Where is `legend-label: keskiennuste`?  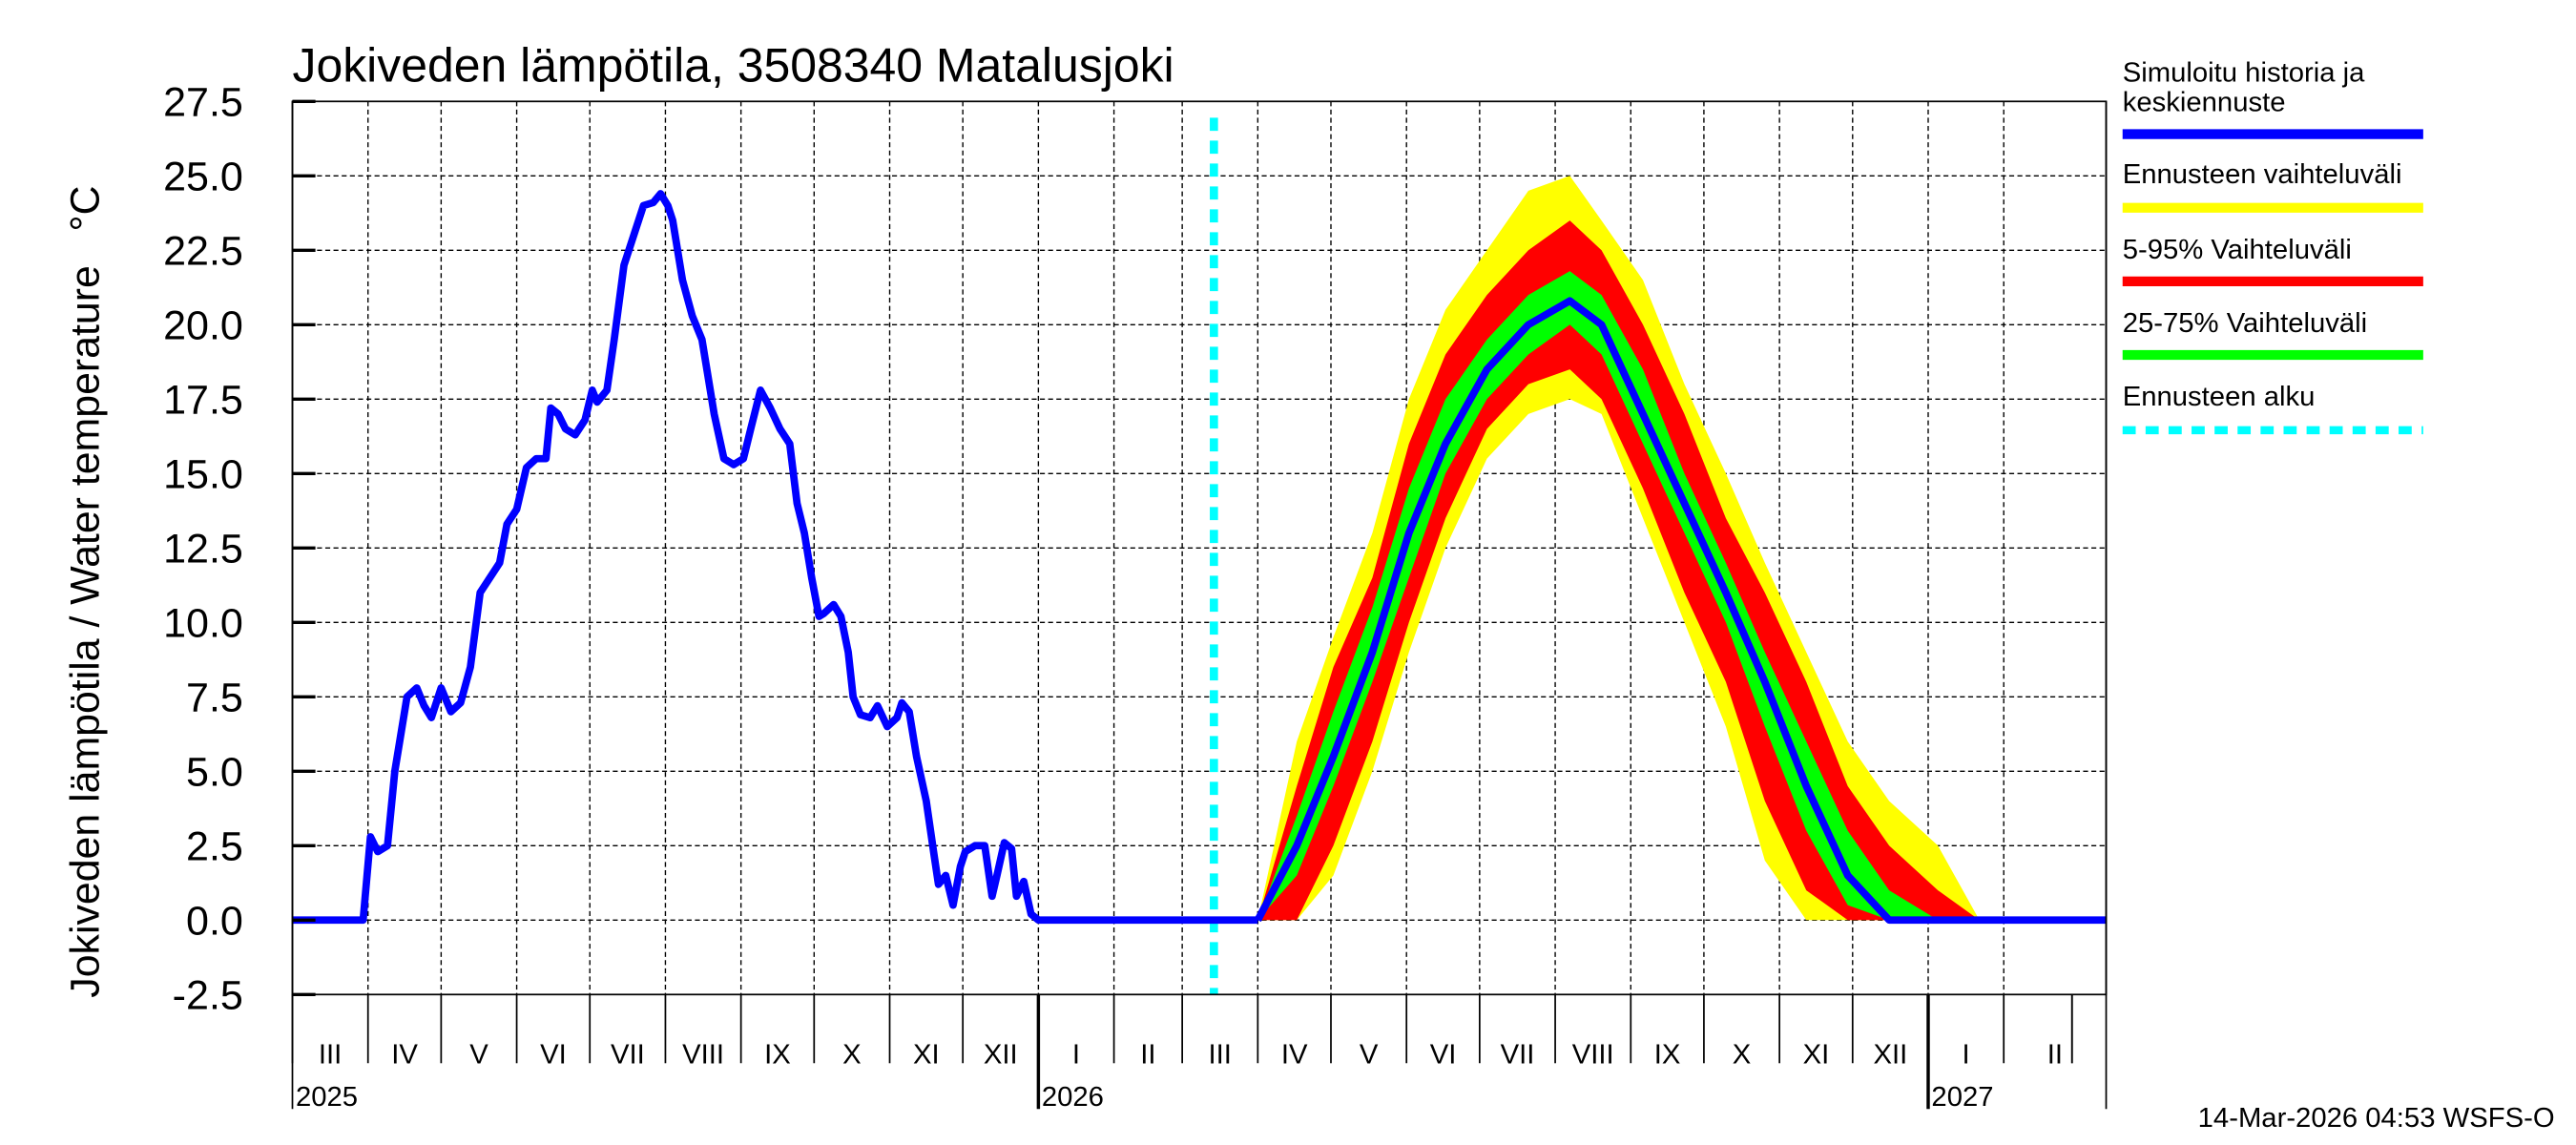
legend-label: keskiennuste is located at coordinates (2204, 103).